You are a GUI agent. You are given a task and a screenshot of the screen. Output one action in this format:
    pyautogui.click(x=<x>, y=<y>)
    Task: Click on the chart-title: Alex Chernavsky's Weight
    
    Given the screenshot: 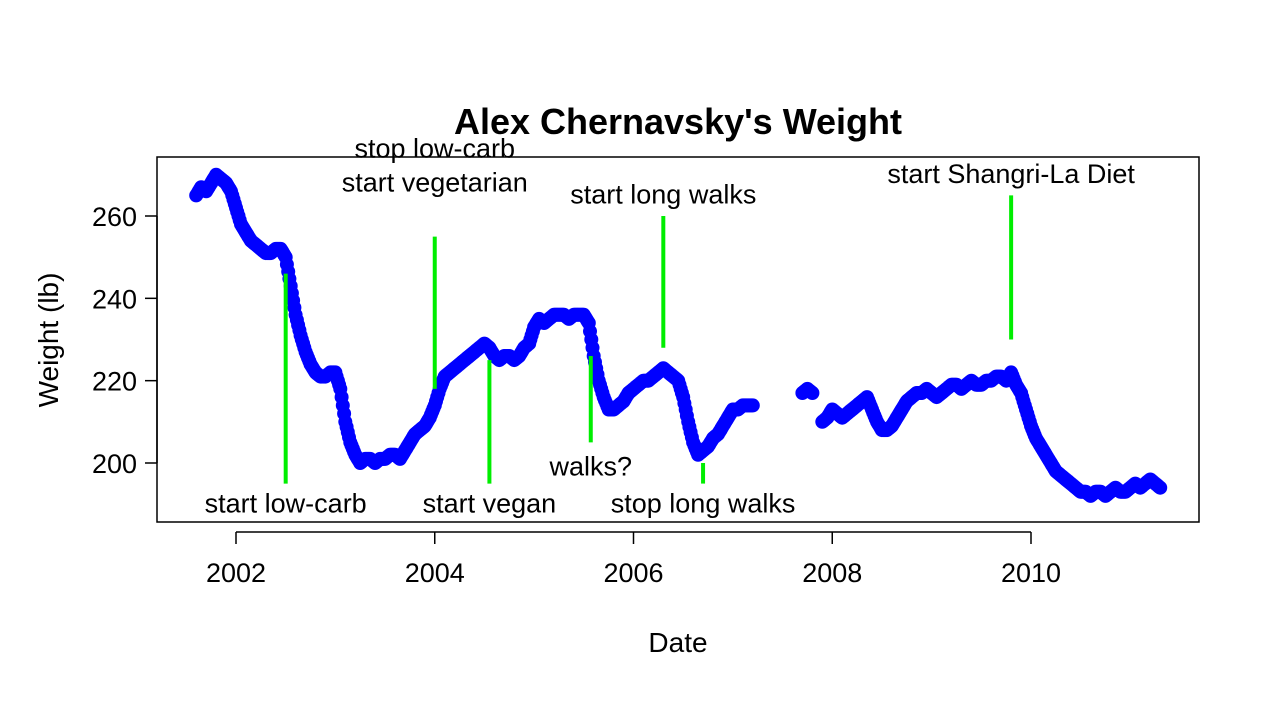 What is the action you would take?
    pyautogui.click(x=678, y=121)
    